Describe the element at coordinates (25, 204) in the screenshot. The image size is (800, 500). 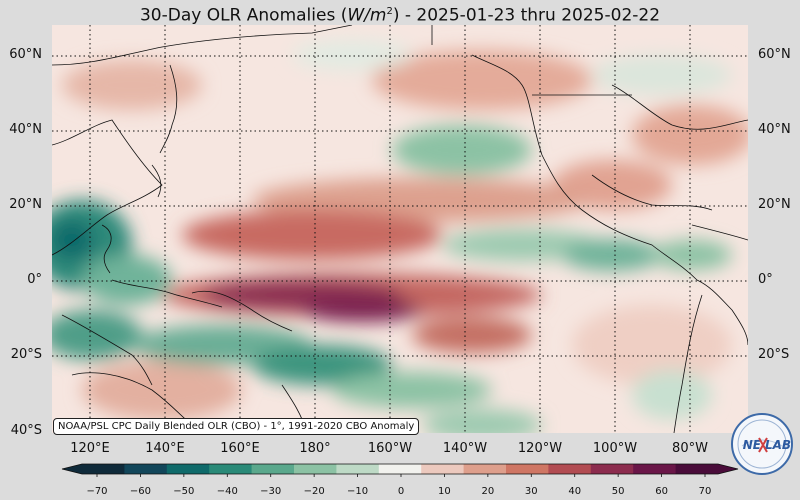
I see `lat-label: 20°N` at that location.